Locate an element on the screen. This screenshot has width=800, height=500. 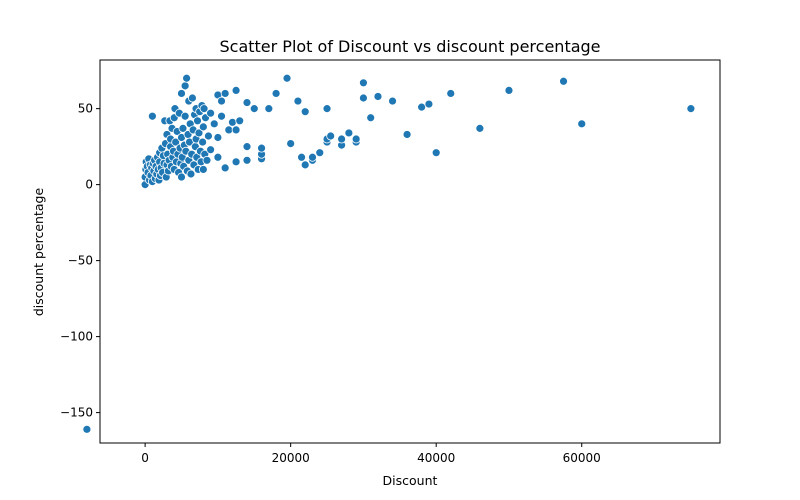
y-axis-ticks: −150 −100 −50 0 50 is located at coordinates (80, 261).